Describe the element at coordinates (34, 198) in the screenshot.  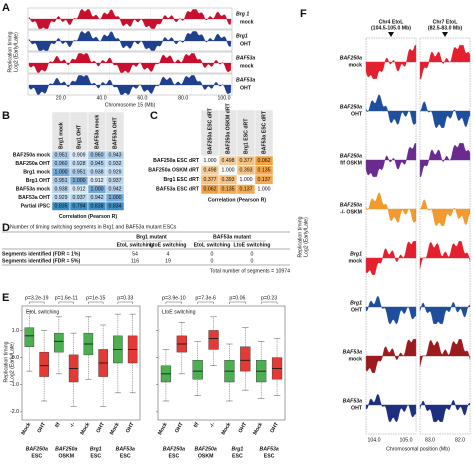
I see `row-label: BAF53a OHT` at that location.